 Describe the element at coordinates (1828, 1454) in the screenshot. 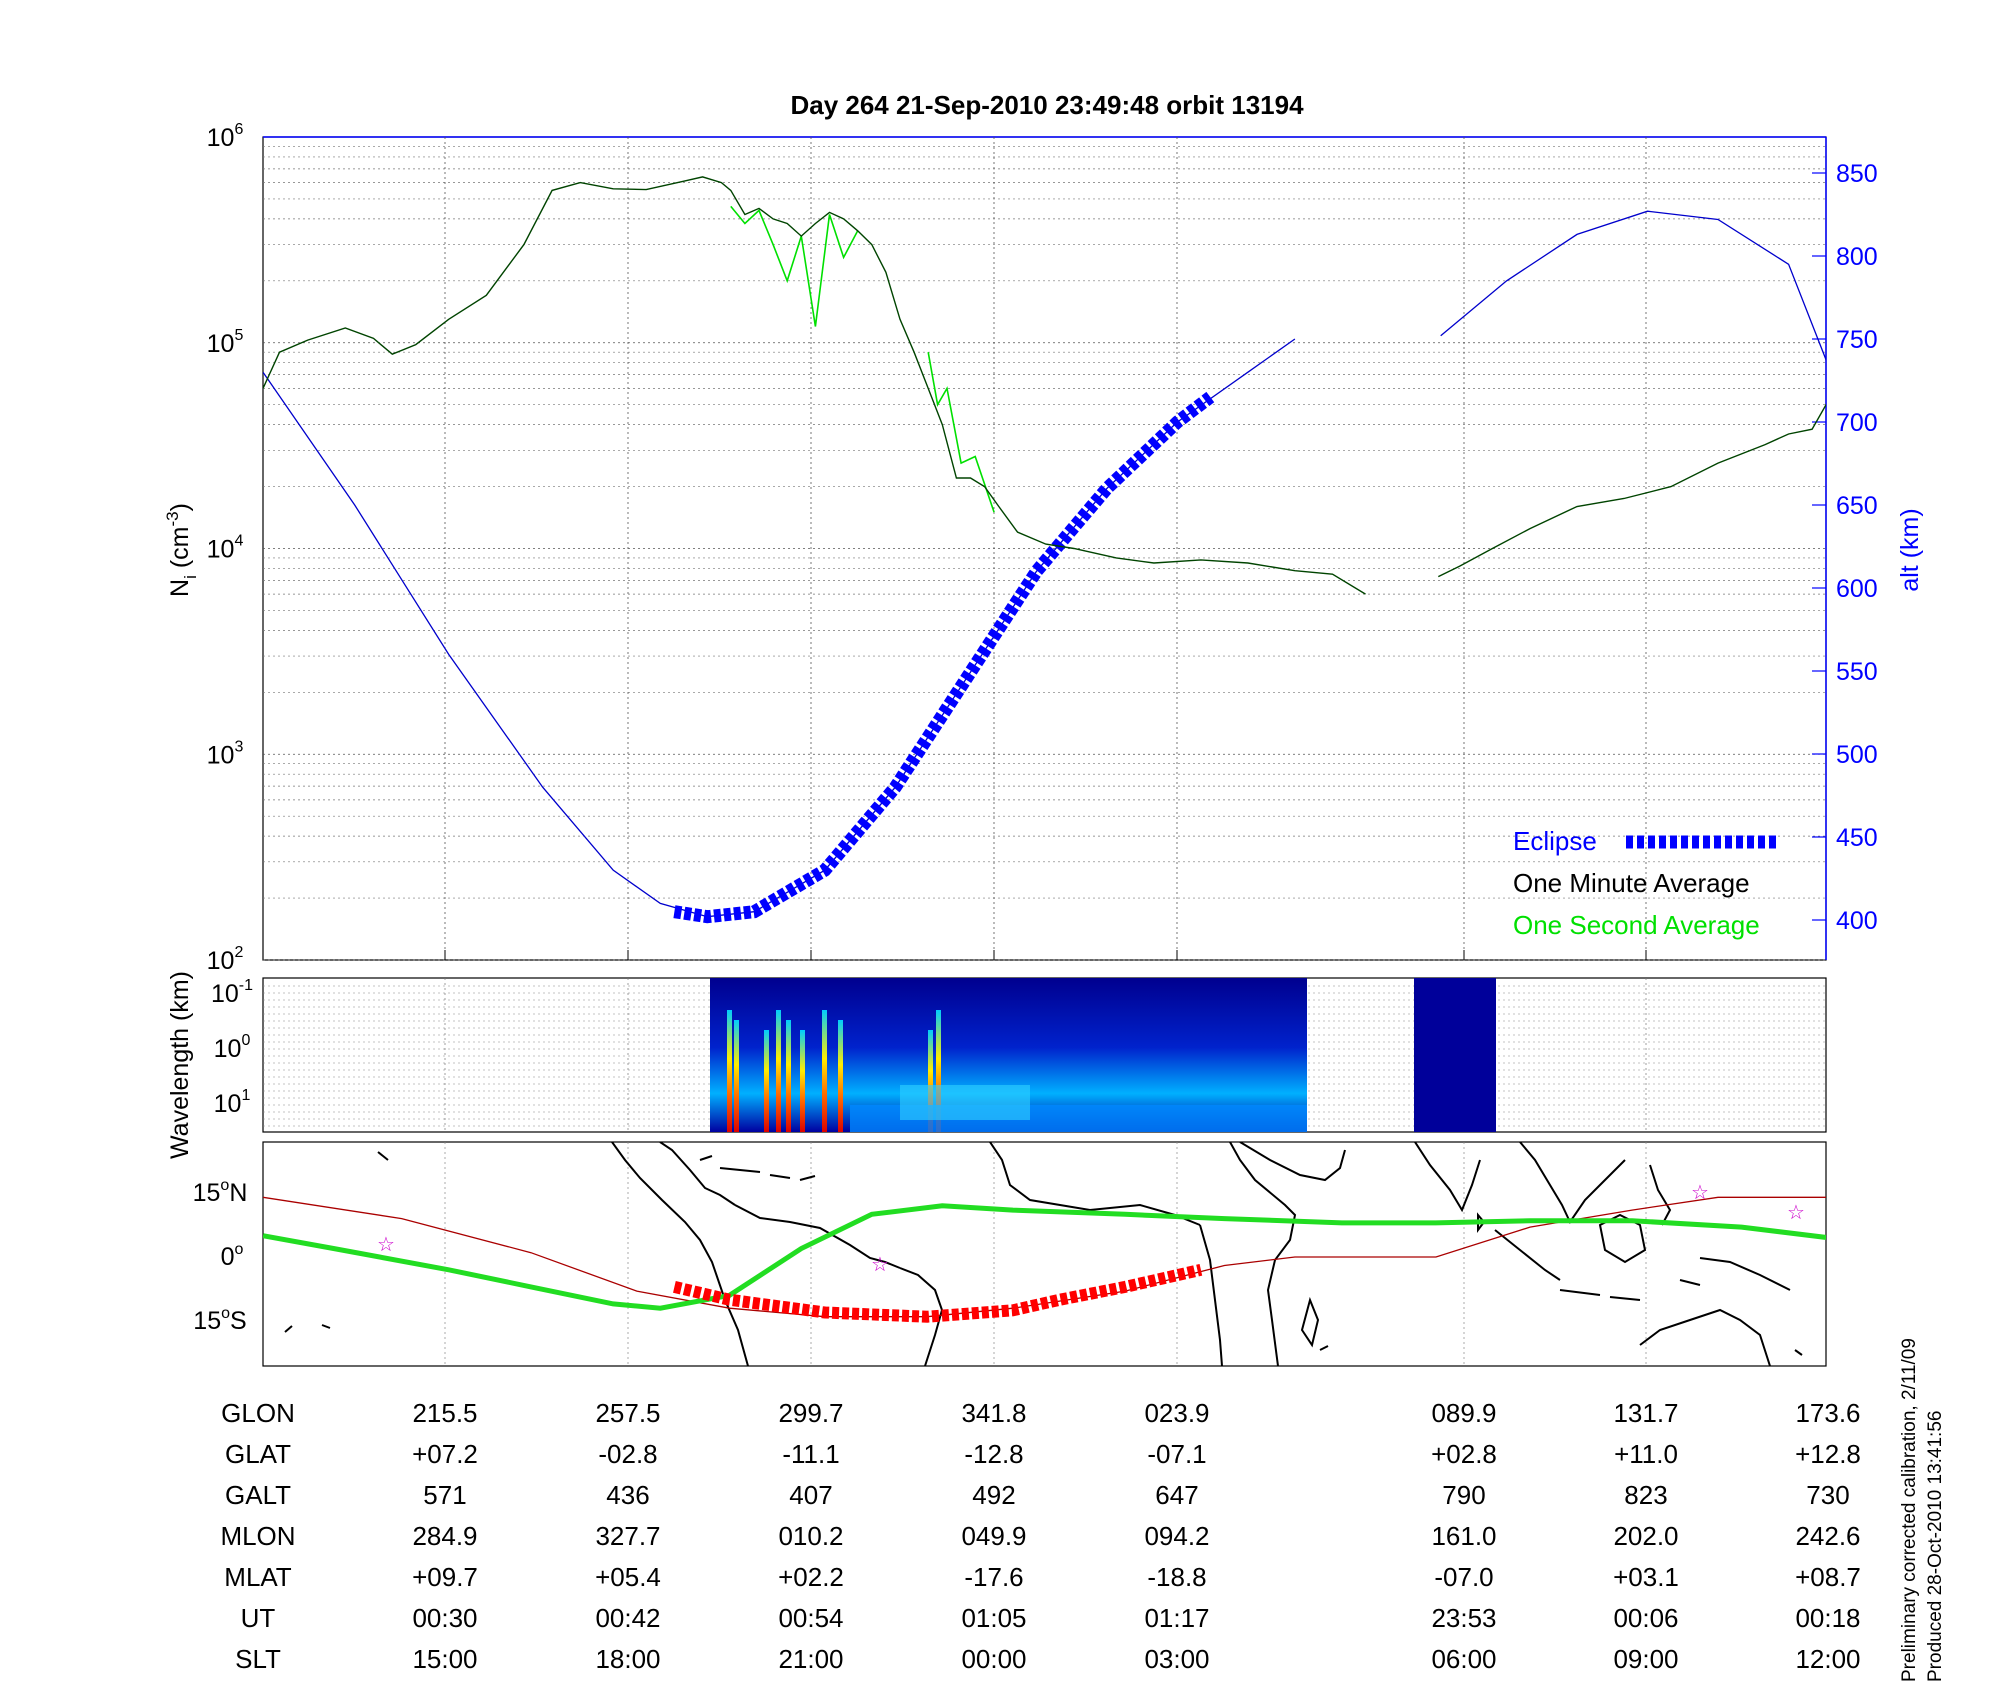

I see `ephemeris-cell: +12.8` at that location.